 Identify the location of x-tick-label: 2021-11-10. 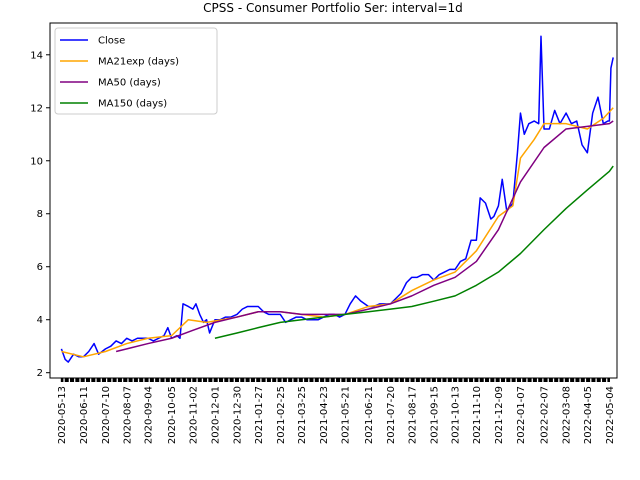
(477, 415).